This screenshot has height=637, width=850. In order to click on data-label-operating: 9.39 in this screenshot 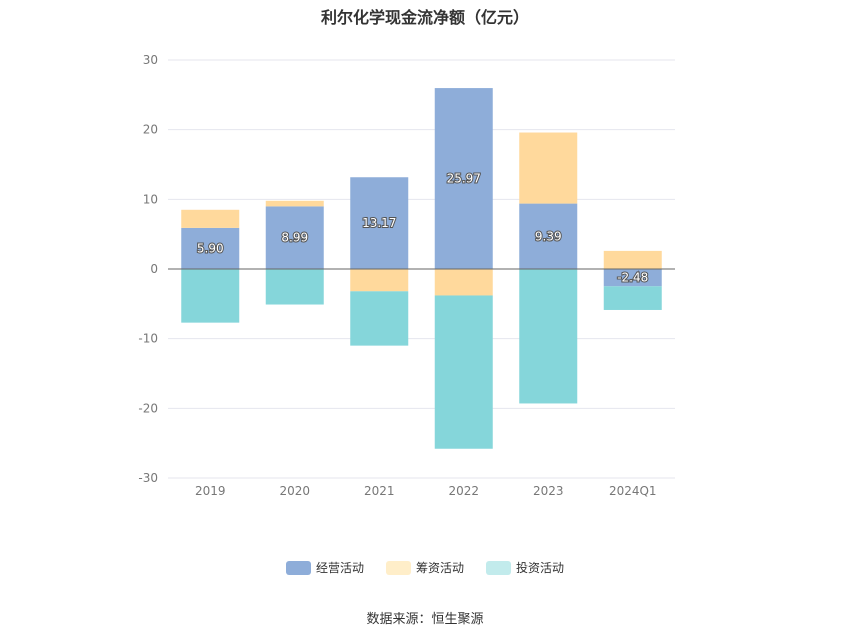, I will do `click(548, 236)`.